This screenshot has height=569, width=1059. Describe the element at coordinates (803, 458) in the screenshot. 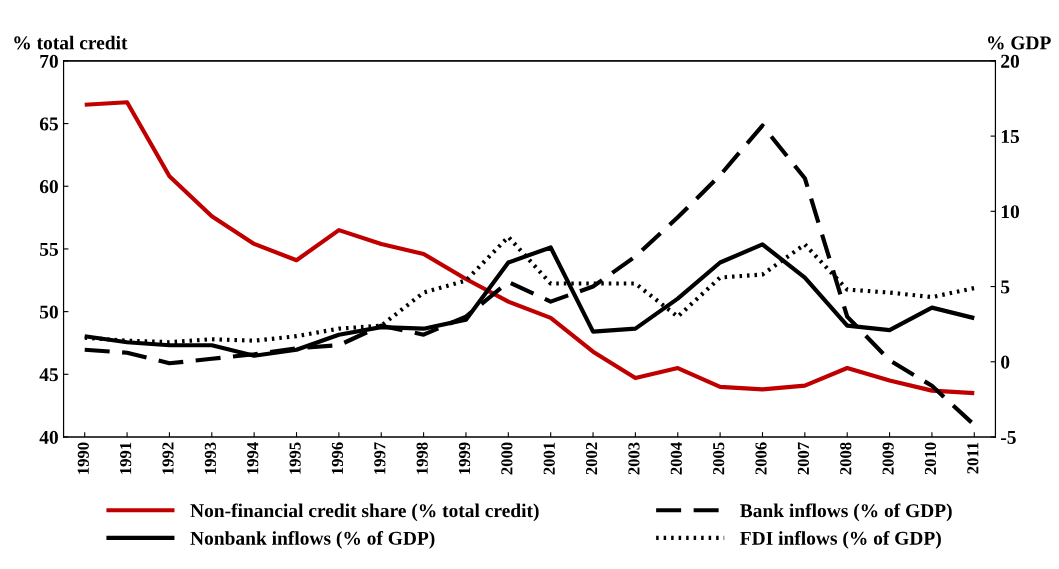

I see `x-tick-label: 2007` at that location.